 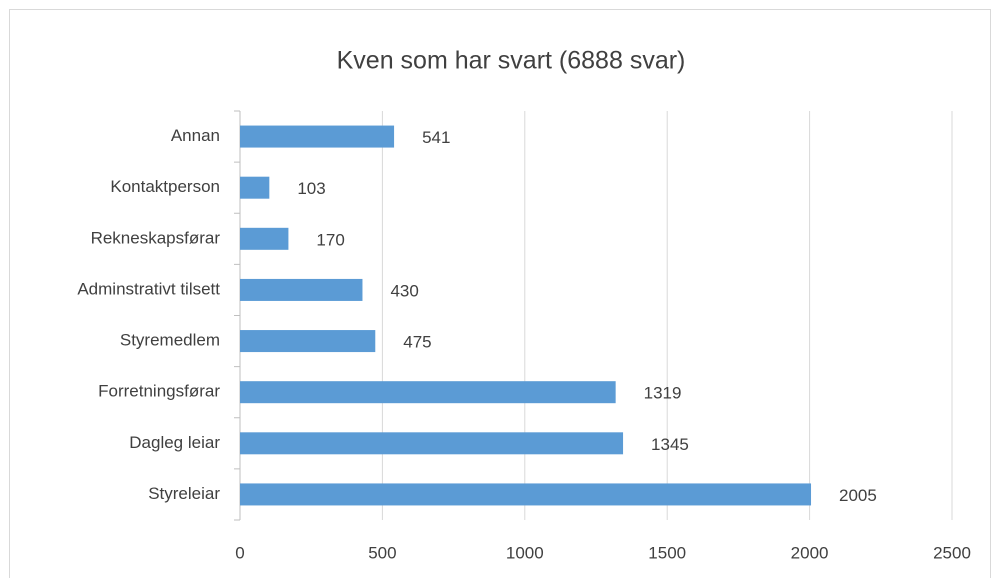 What do you see at coordinates (184, 493) in the screenshot?
I see `y-tick-label: Styreleiar` at bounding box center [184, 493].